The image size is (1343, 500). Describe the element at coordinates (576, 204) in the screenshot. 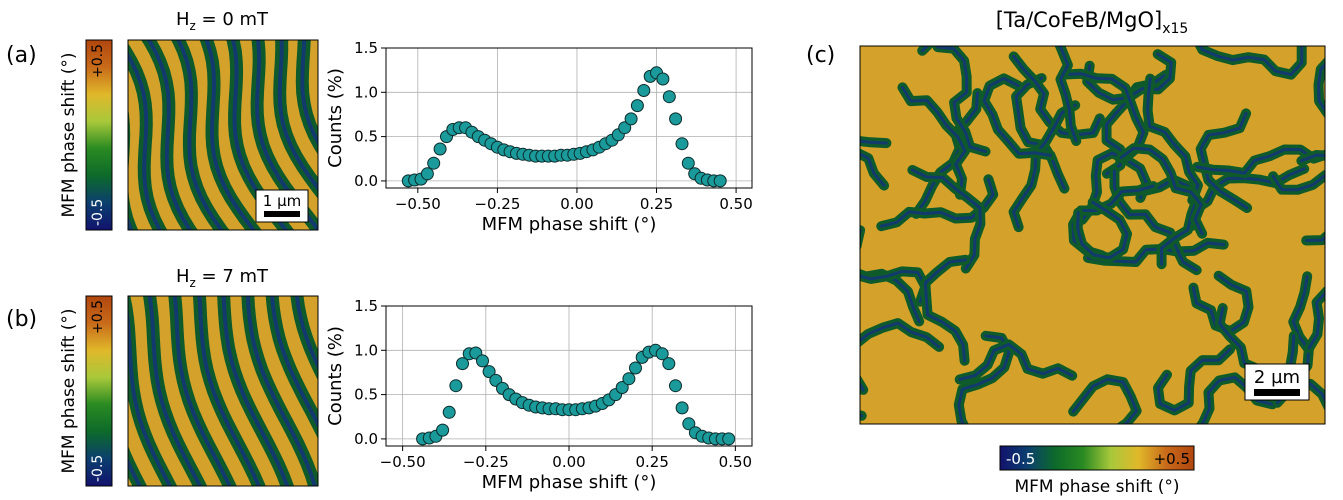

I see `x-tick-label: 0.00` at that location.